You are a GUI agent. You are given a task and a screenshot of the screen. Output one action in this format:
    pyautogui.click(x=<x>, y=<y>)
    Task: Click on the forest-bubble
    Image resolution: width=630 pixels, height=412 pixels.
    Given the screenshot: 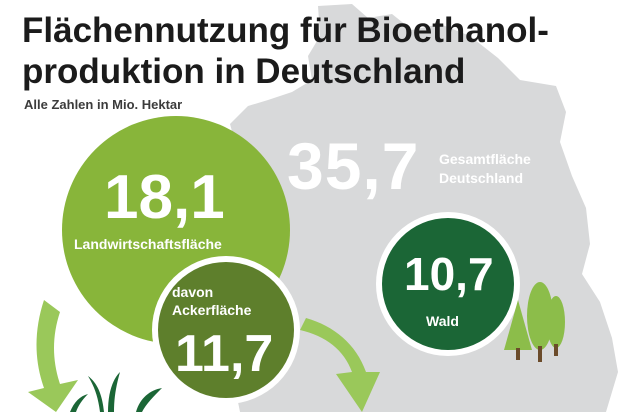 What is the action you would take?
    pyautogui.click(x=448, y=284)
    